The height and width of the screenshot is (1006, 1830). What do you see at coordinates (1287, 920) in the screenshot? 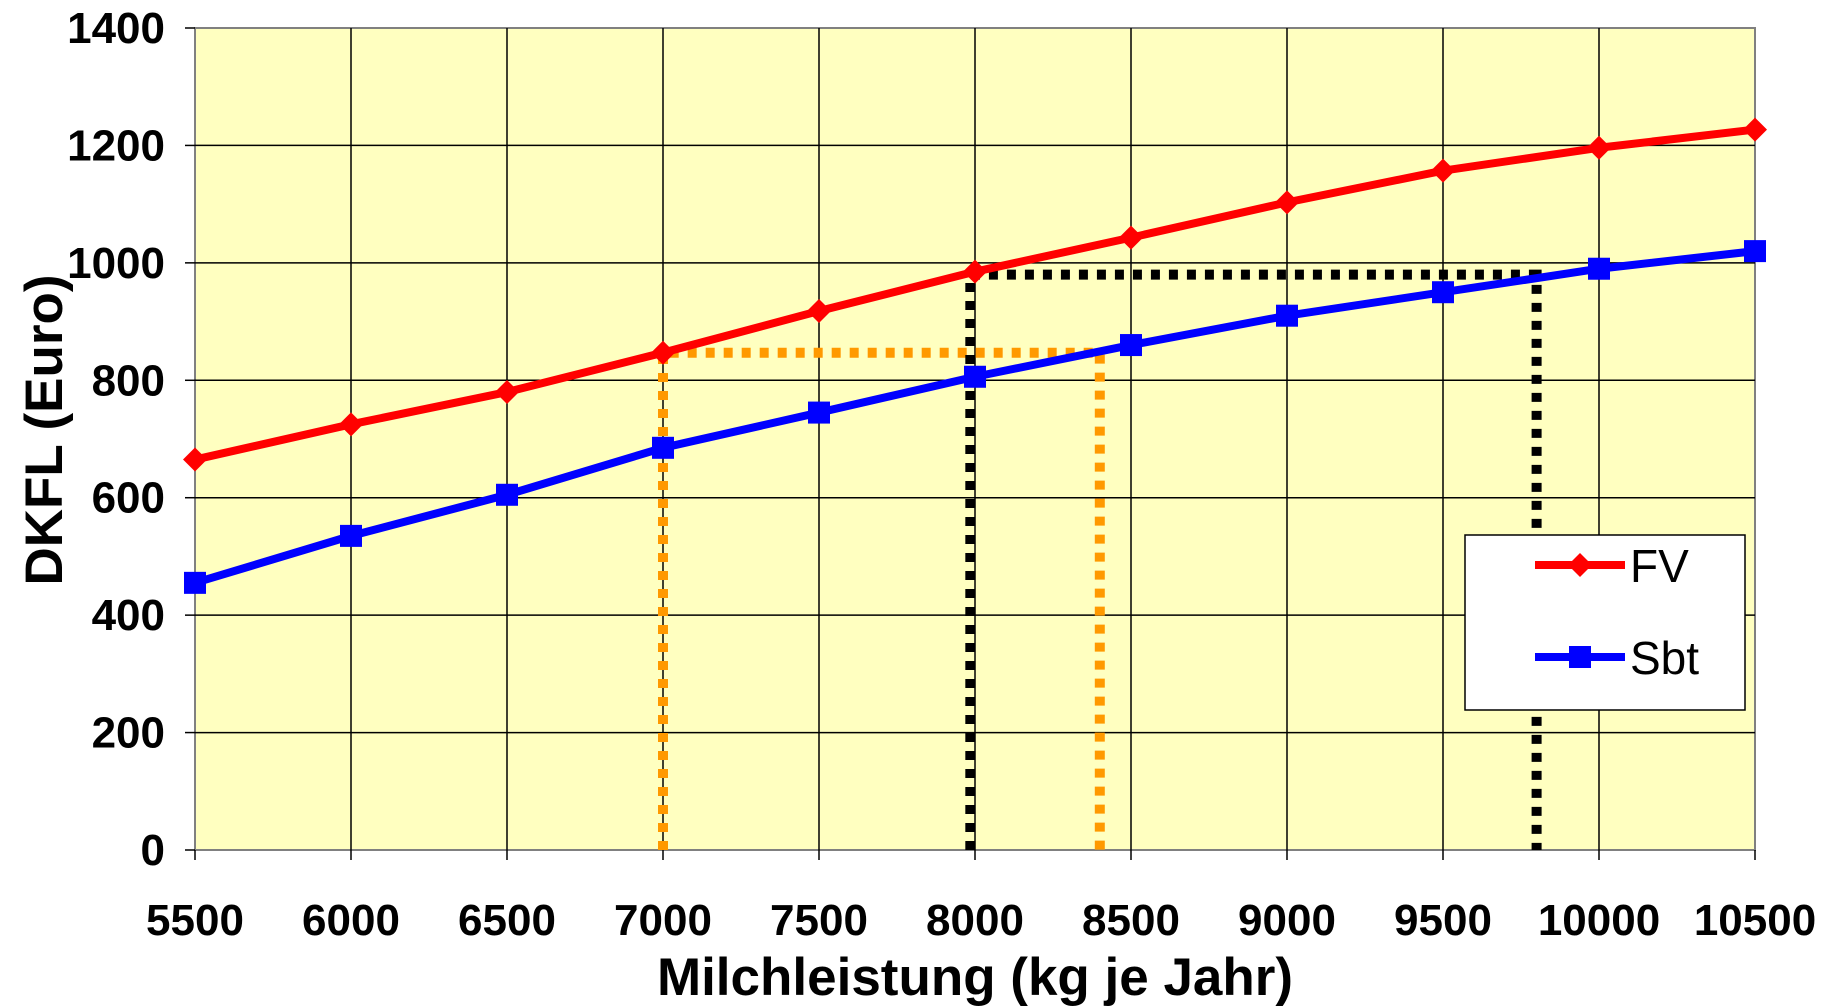
I see `x-tick-label-9000: 9000` at bounding box center [1287, 920].